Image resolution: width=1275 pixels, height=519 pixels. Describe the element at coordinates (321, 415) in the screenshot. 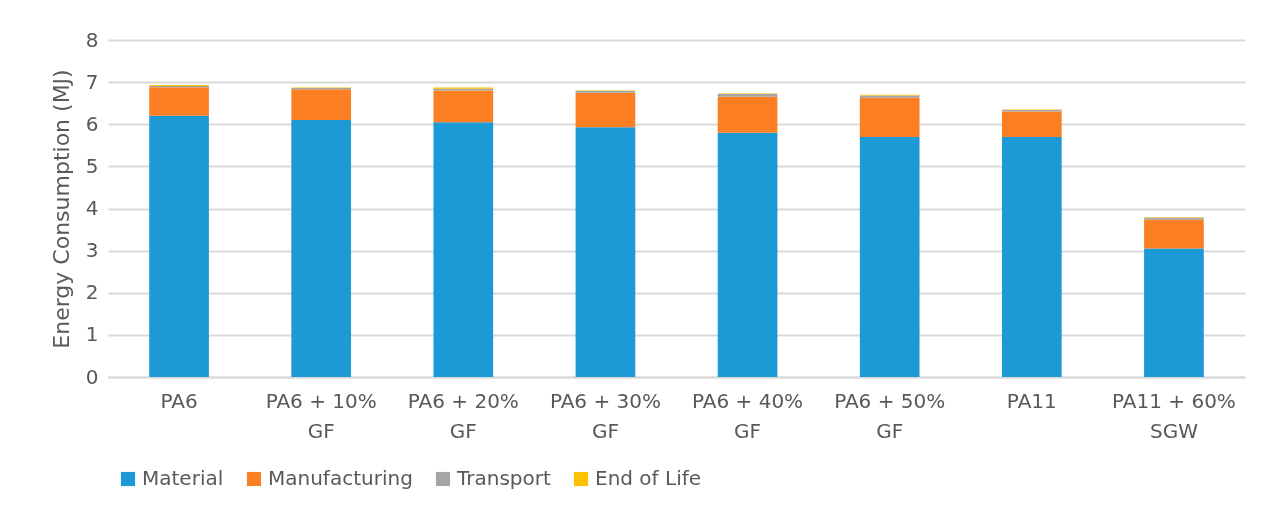

I see `x-tick-label: PA6 + 10% GF` at that location.